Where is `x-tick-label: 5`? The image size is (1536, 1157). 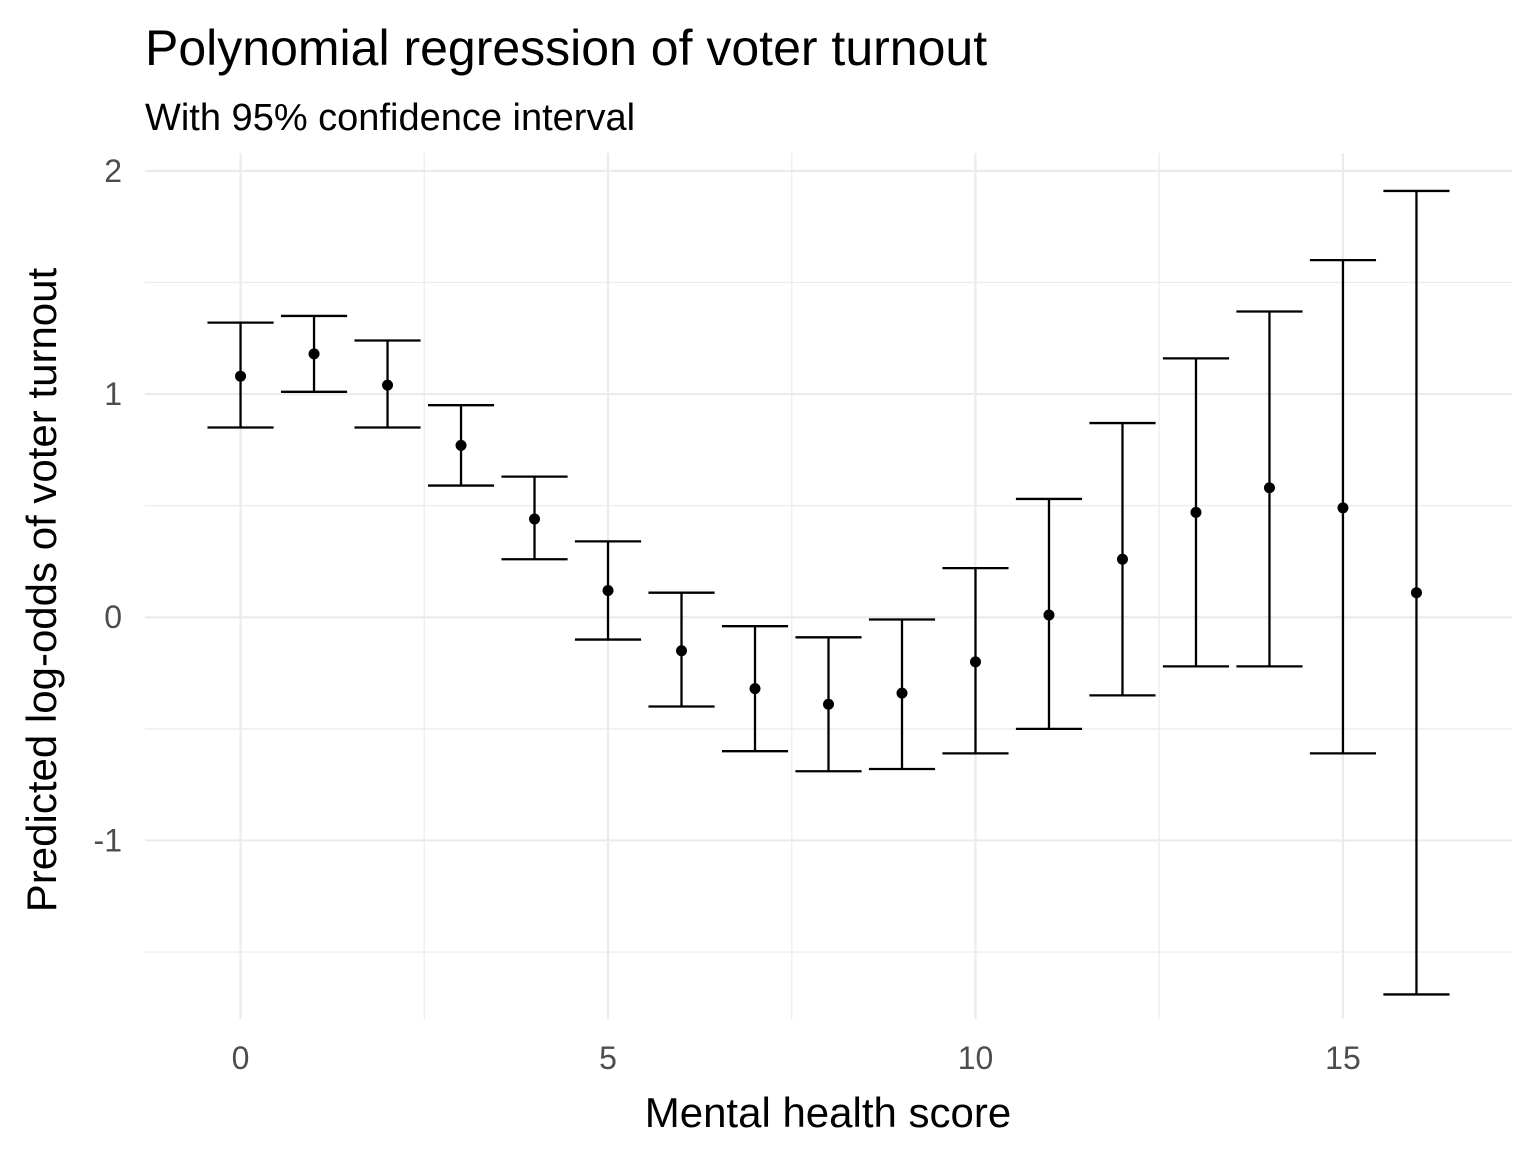
x-tick-label: 5 is located at coordinates (608, 1058).